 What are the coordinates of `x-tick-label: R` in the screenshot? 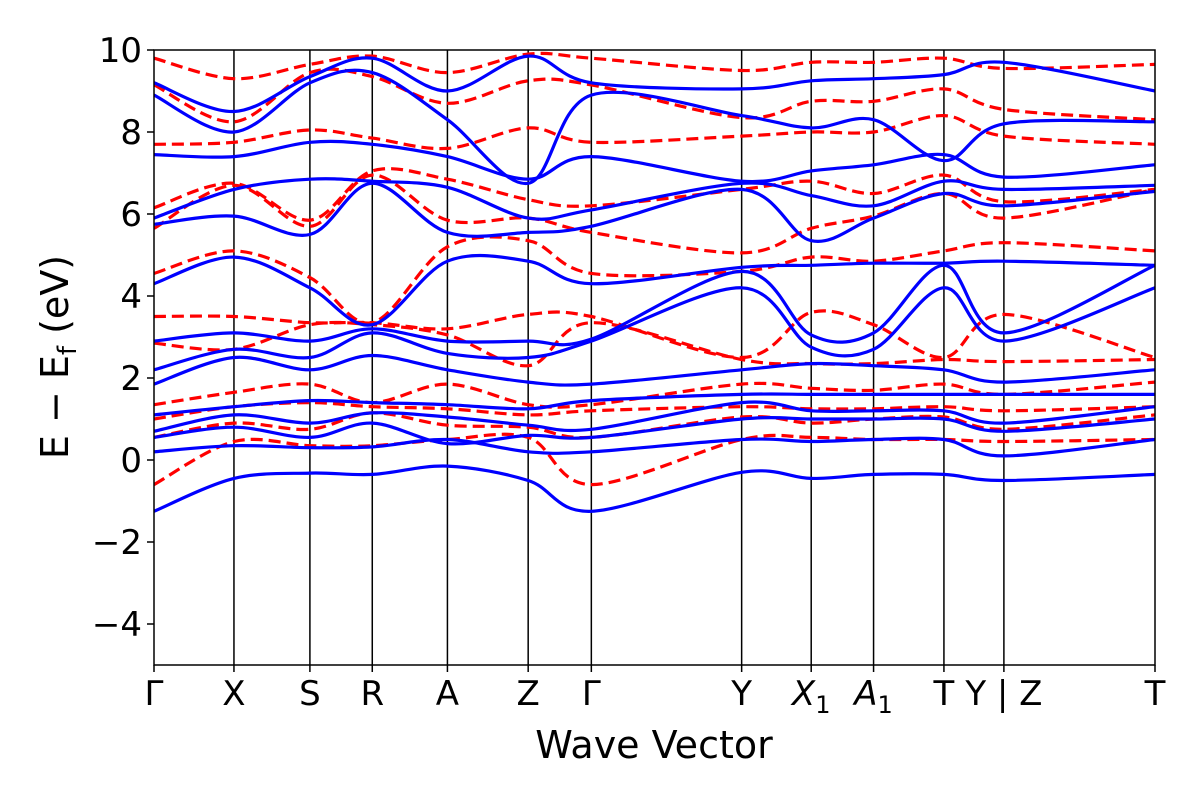 It's located at (372, 694).